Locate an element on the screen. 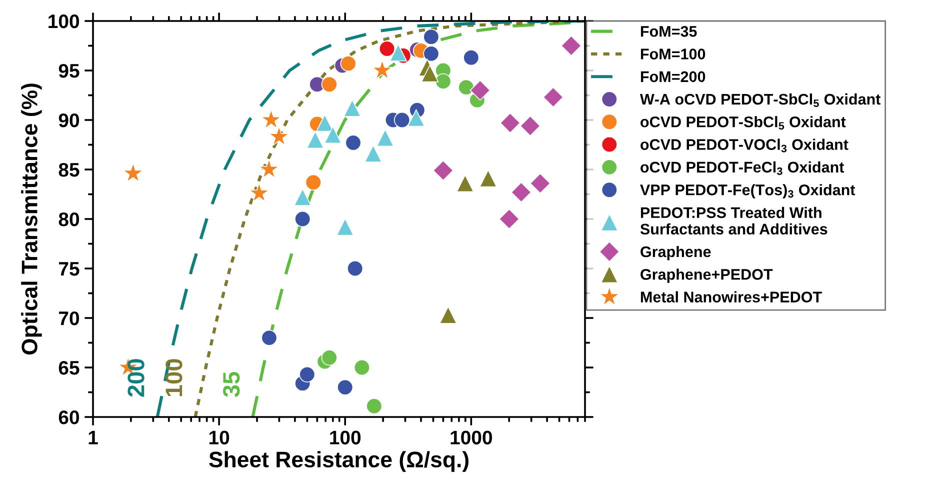 Image resolution: width=934 pixels, height=486 pixels. x-tick-label: 100 is located at coordinates (345, 437).